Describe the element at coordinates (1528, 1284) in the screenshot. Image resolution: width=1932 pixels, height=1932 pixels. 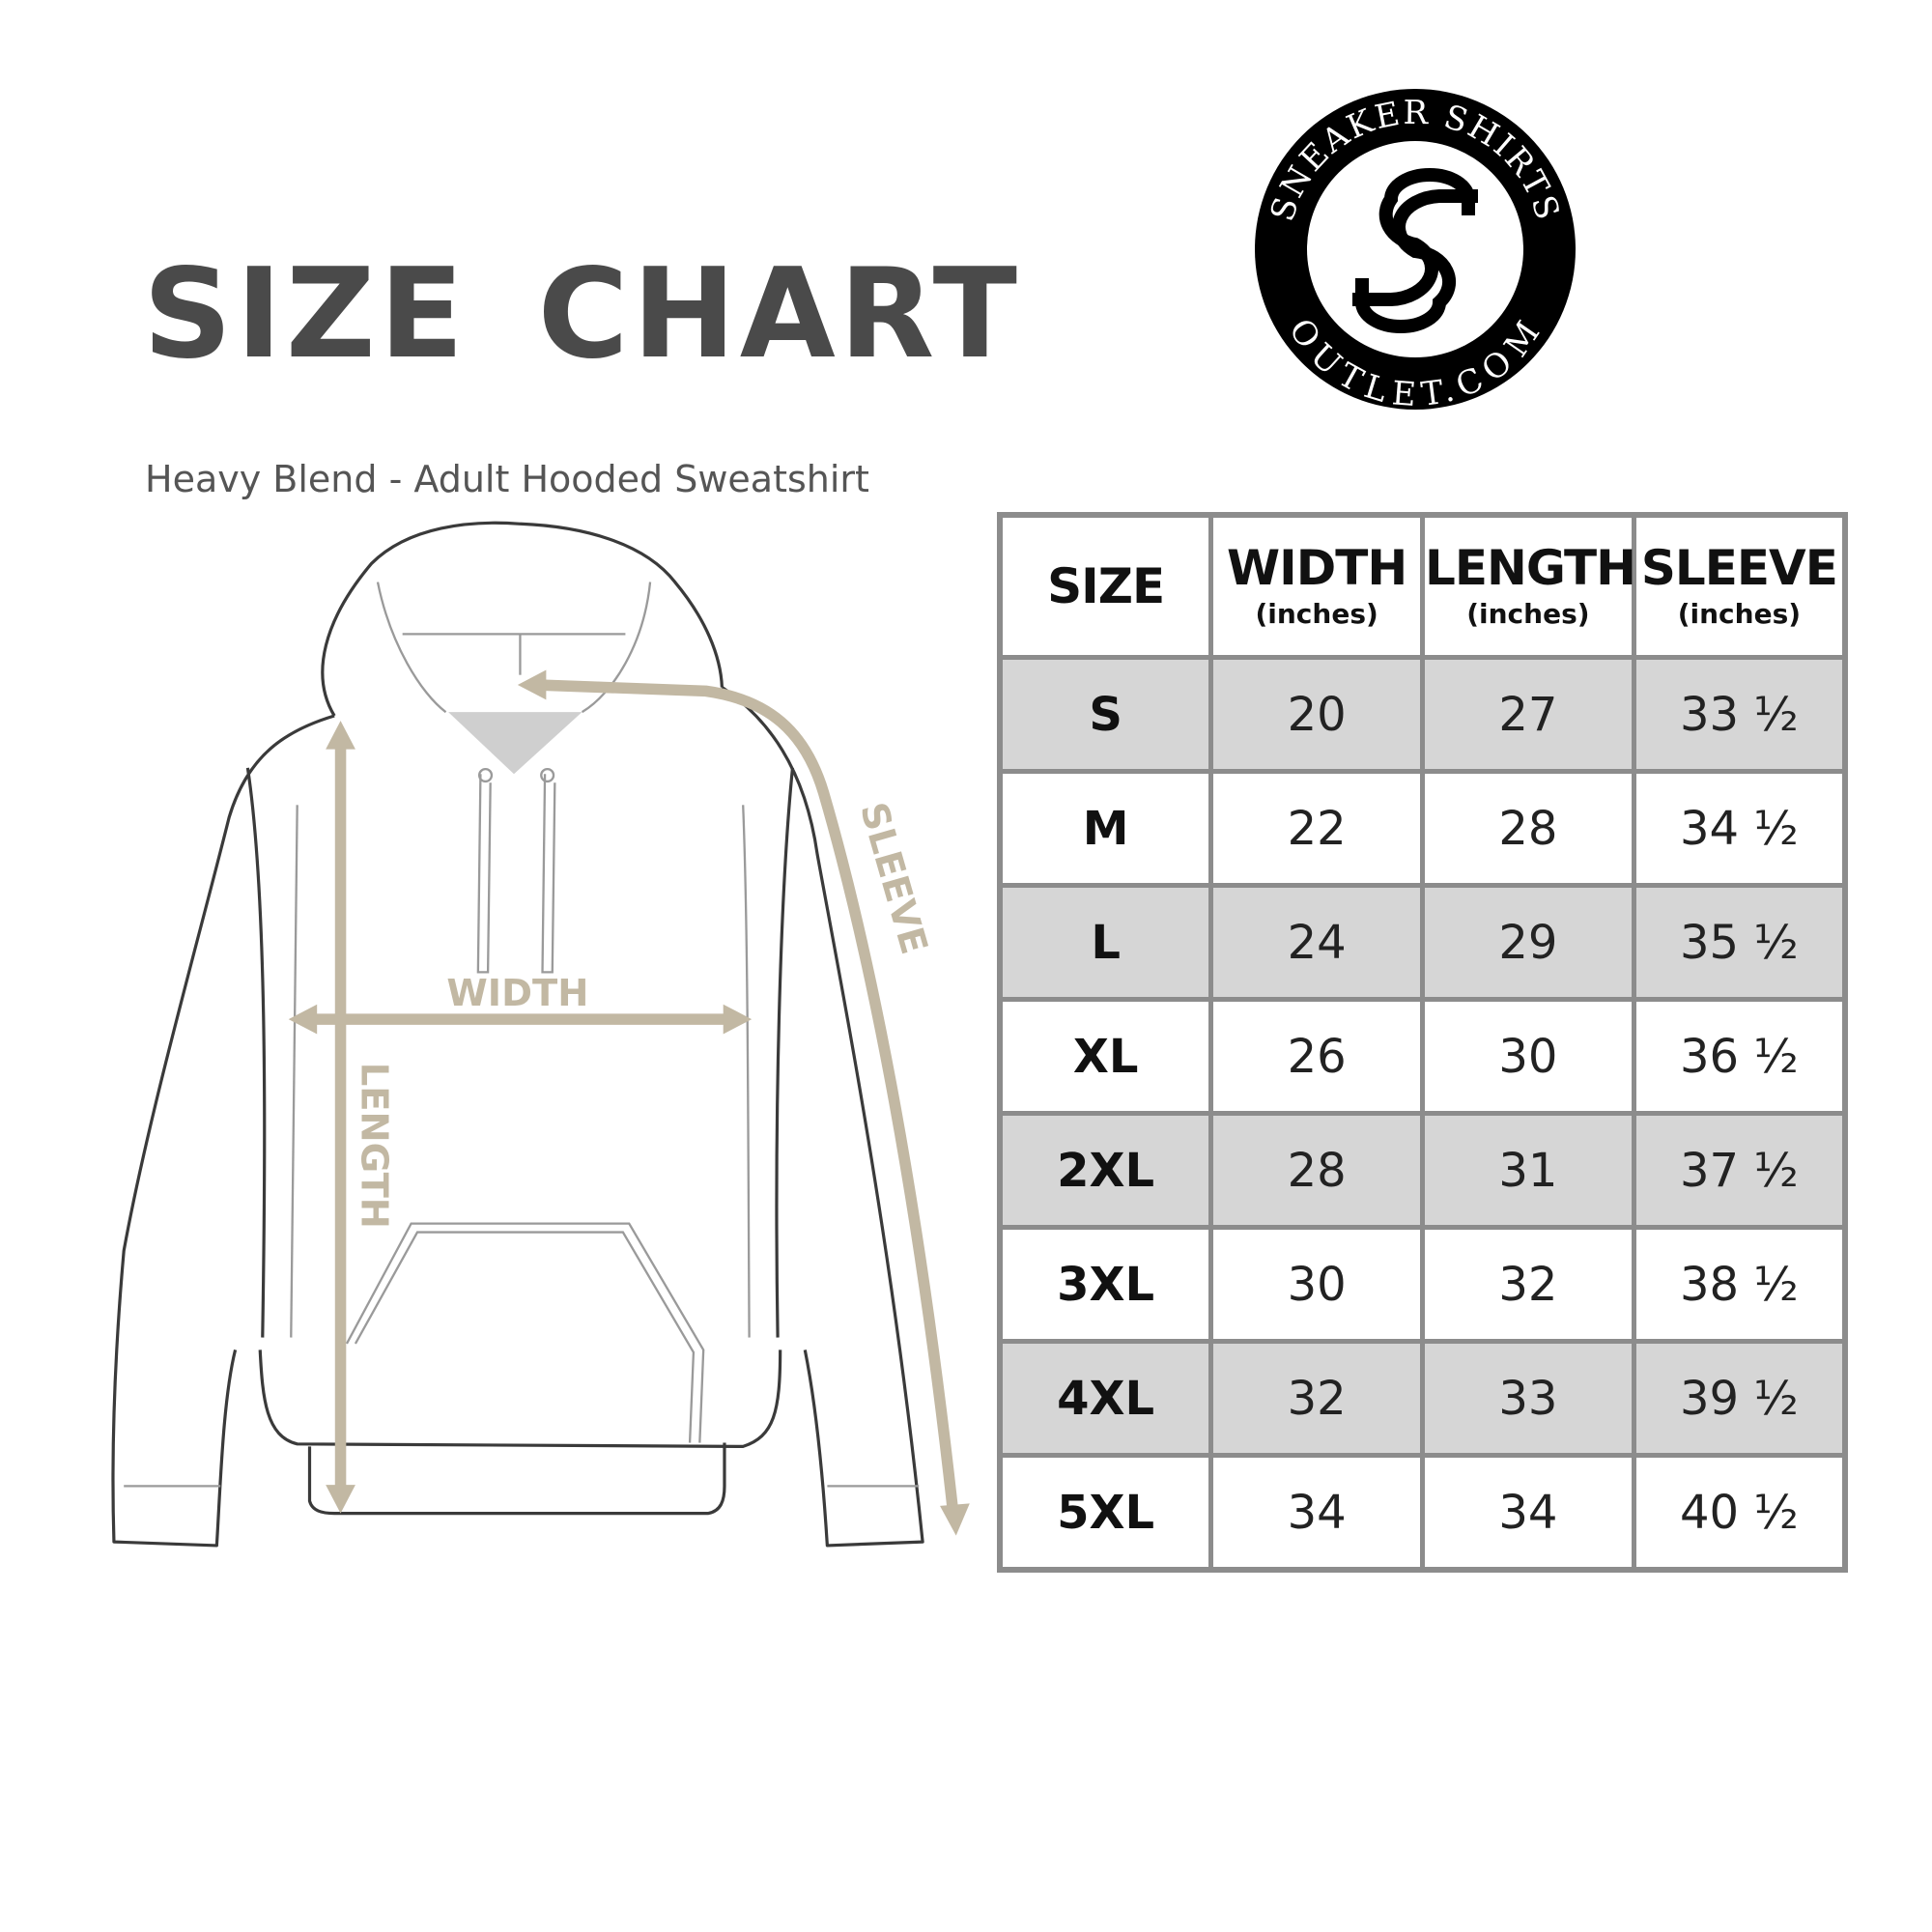
I see `cell-length: 32` at that location.